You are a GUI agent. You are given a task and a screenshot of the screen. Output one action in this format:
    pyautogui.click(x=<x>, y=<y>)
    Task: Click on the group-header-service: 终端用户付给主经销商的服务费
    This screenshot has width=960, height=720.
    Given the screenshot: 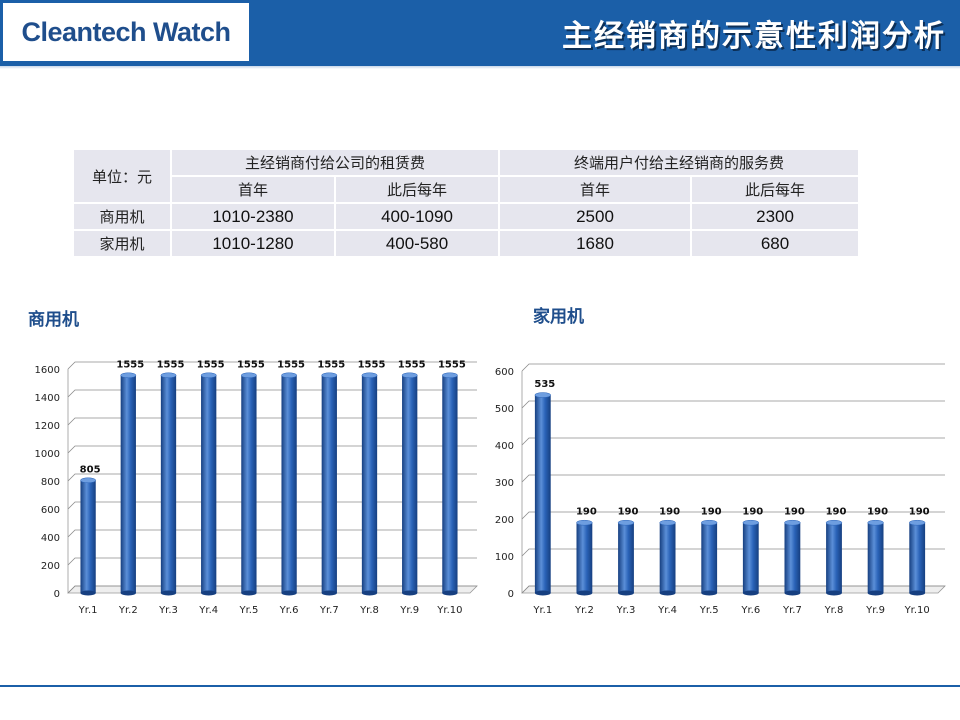 What is the action you would take?
    pyautogui.click(x=679, y=162)
    